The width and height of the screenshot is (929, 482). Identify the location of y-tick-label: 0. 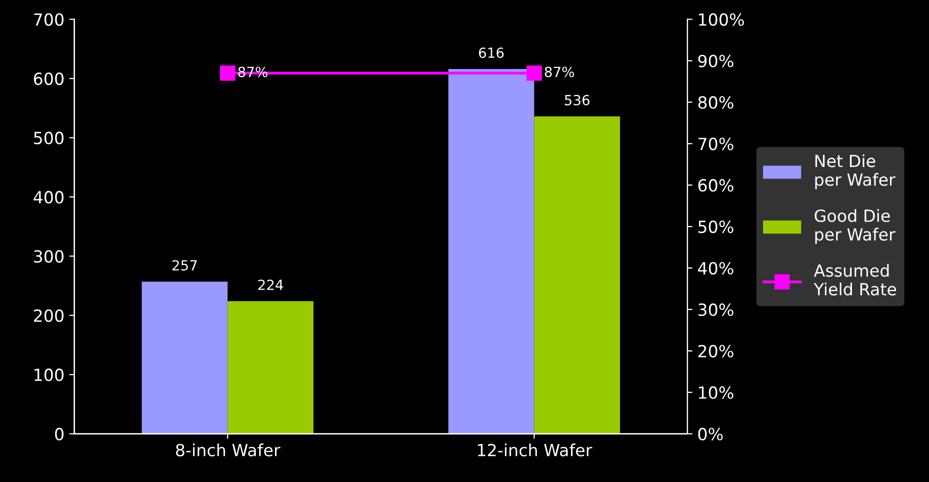
(59, 434).